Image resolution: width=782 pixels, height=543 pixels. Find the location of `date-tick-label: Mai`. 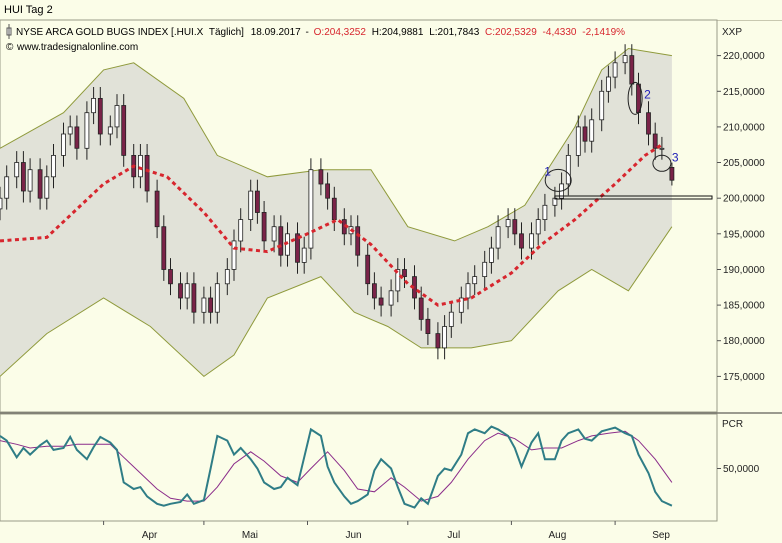

date-tick-label: Mai is located at coordinates (250, 535).